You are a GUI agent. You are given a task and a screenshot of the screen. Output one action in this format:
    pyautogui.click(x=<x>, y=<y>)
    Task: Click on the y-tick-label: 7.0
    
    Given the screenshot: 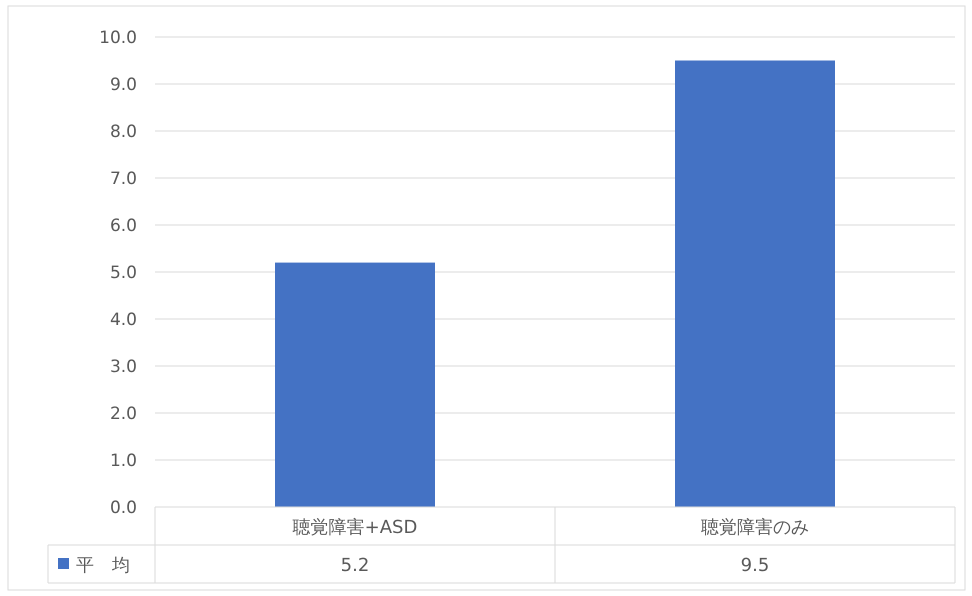 What is the action you would take?
    pyautogui.click(x=123, y=179)
    